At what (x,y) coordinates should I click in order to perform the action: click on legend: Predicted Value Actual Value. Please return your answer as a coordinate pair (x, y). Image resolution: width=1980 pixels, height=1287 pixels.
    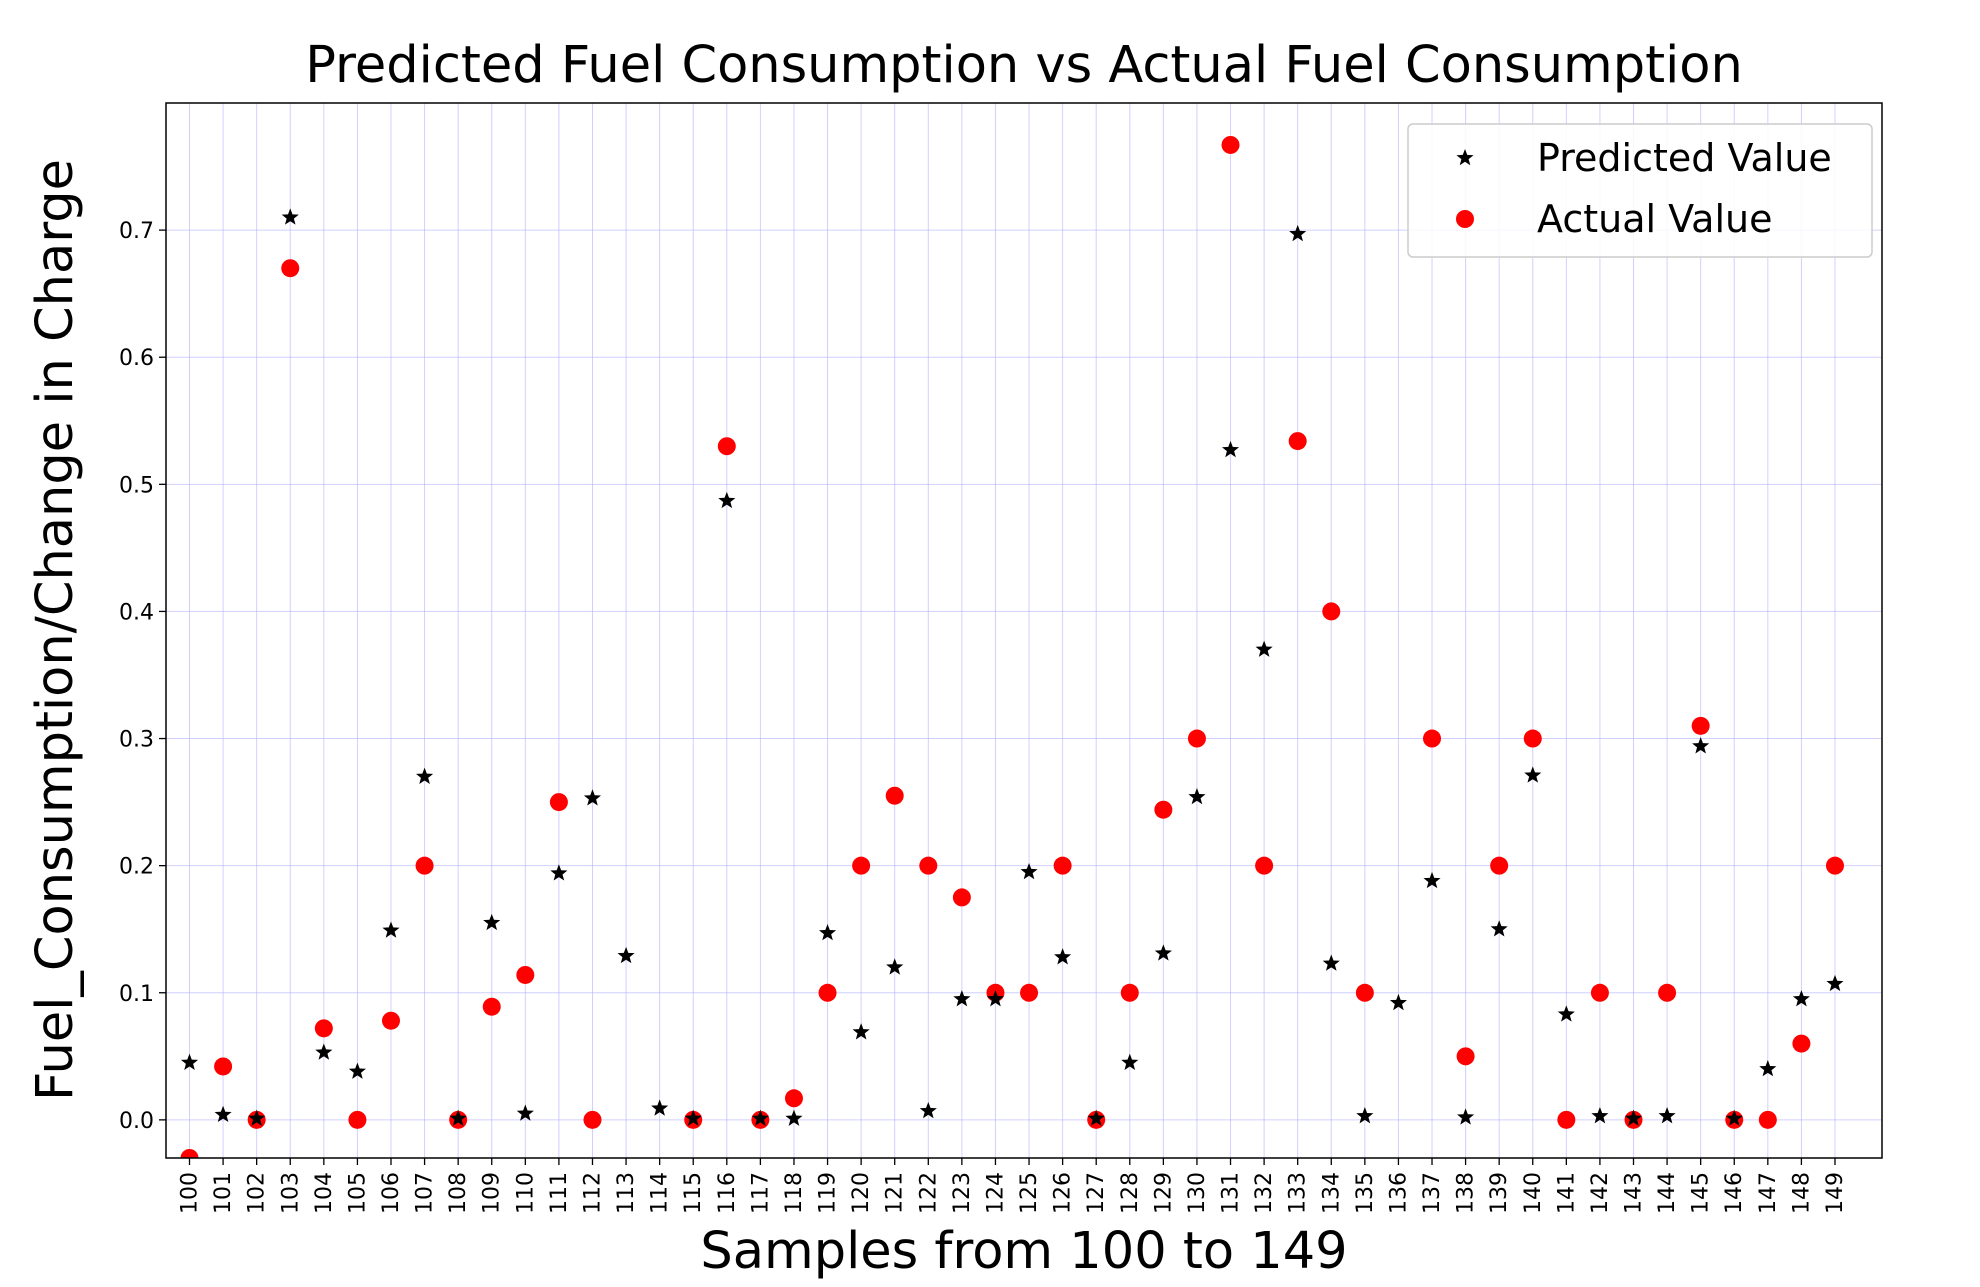
    Looking at the image, I should click on (1640, 190).